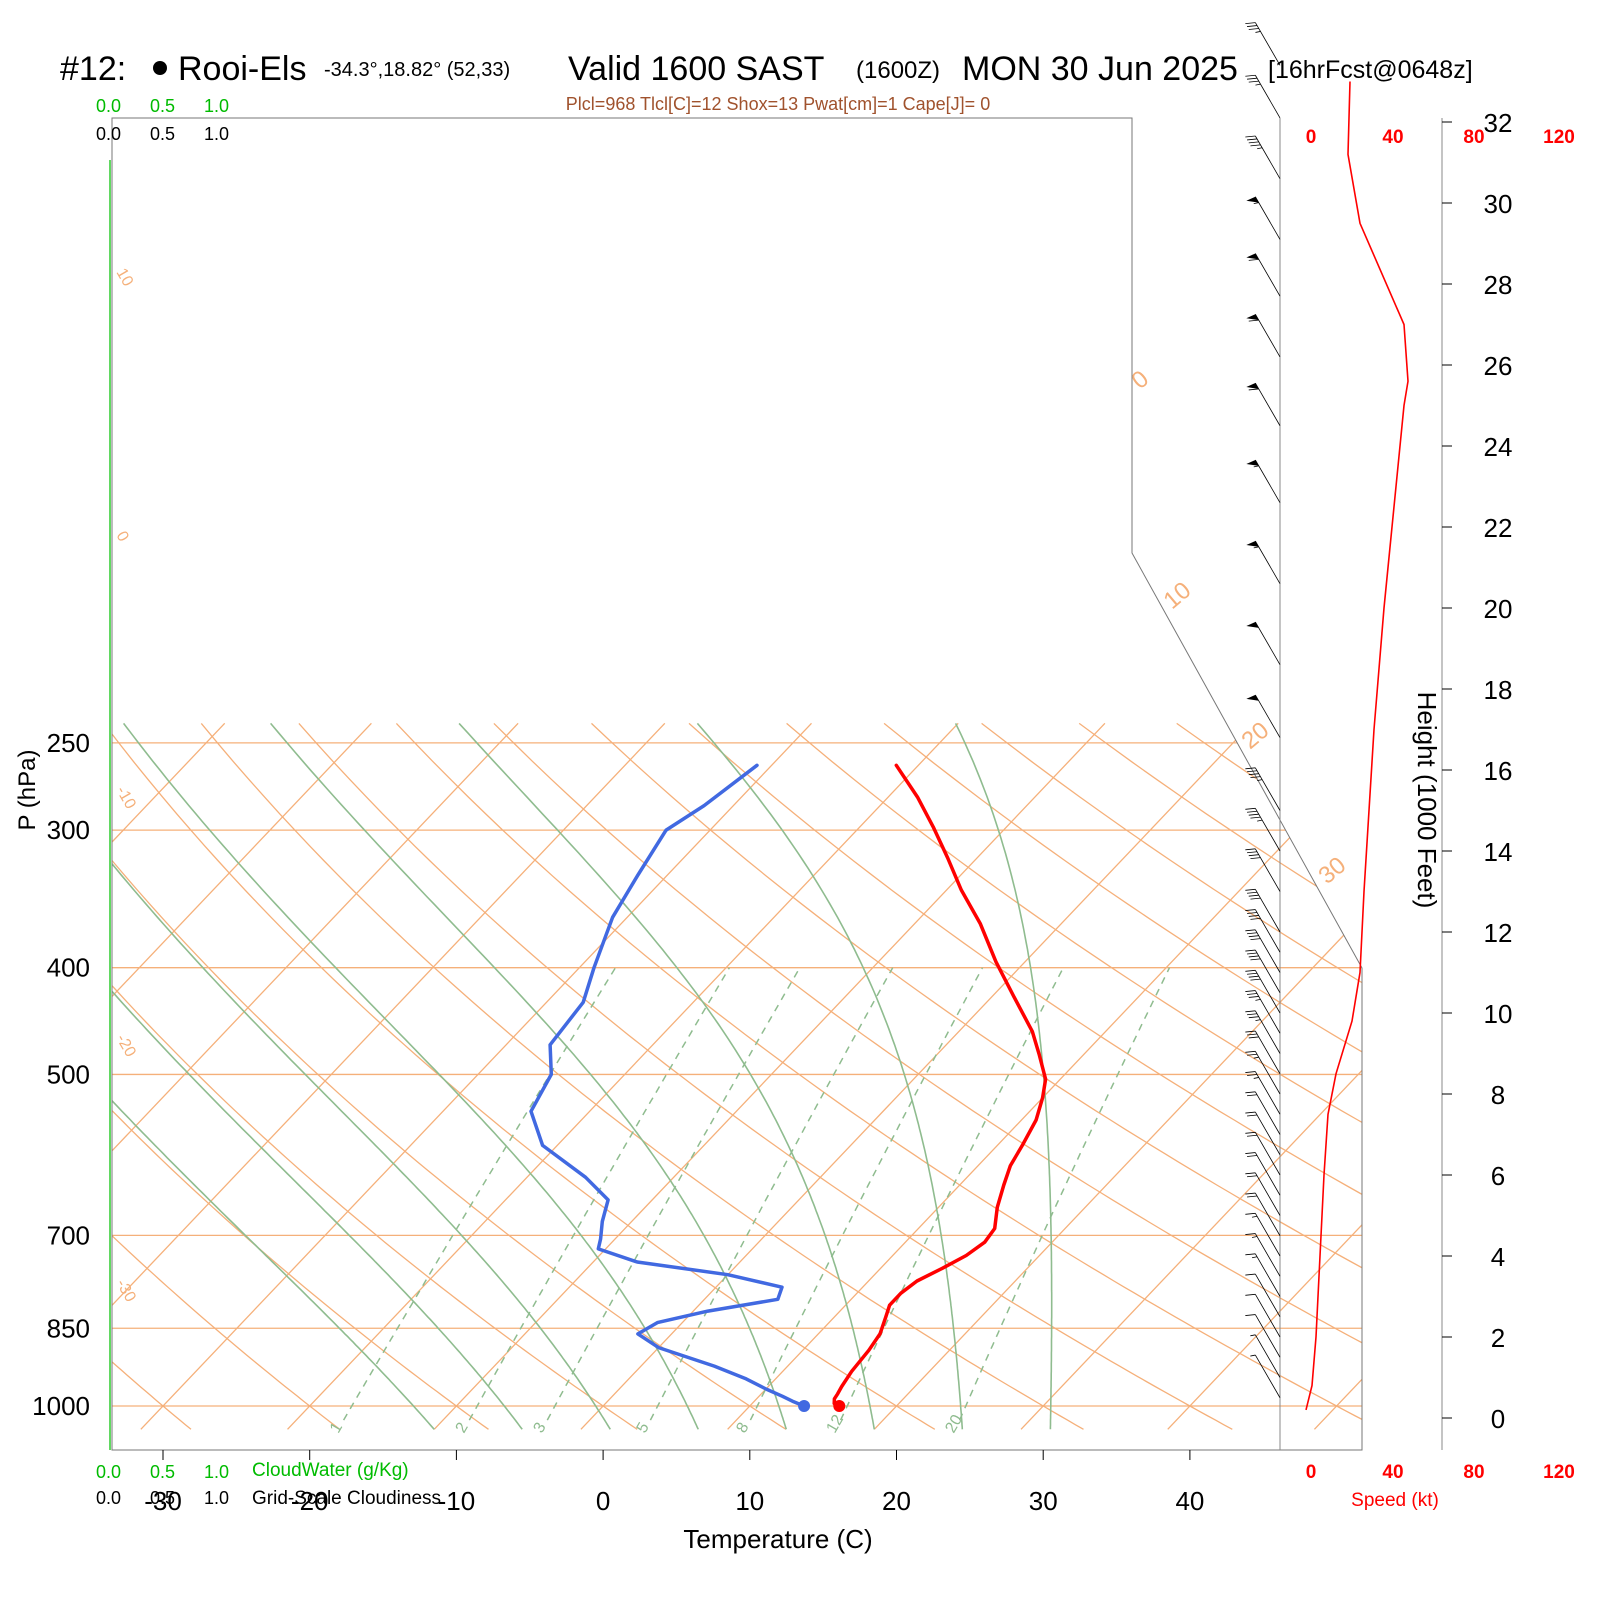  What do you see at coordinates (1498, 204) in the screenshot?
I see `height-tick-label: 30` at bounding box center [1498, 204].